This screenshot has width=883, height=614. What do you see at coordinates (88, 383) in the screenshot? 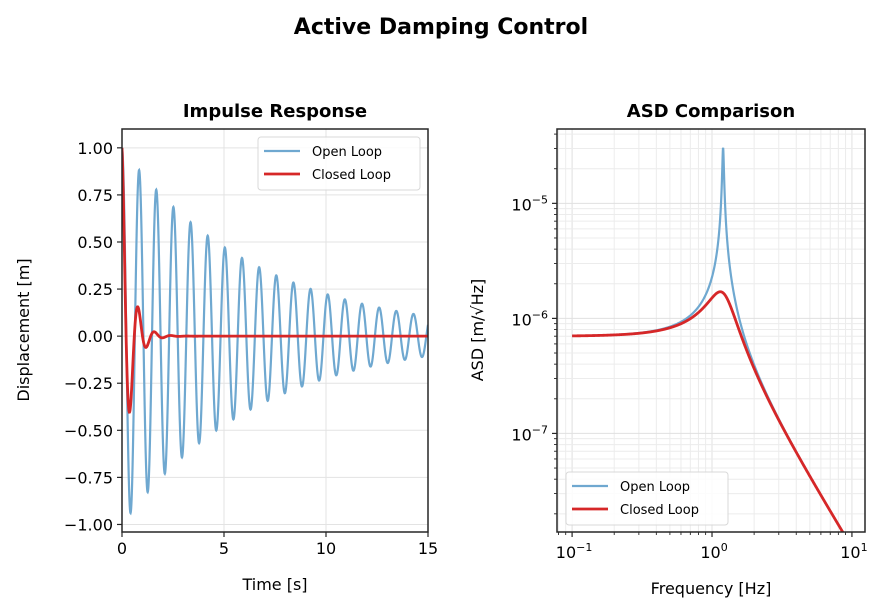
I see `impulse-y-tick-label: −0.25` at bounding box center [88, 383].